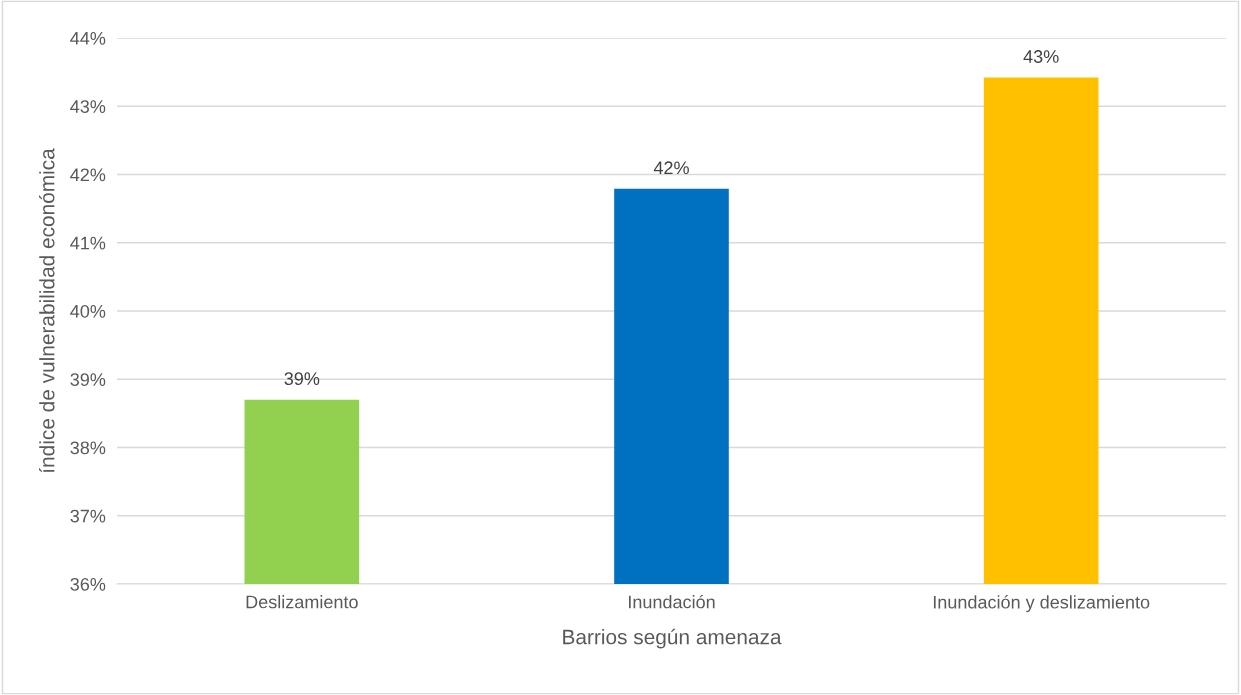  What do you see at coordinates (671, 168) in the screenshot?
I see `data-label: 42%` at bounding box center [671, 168].